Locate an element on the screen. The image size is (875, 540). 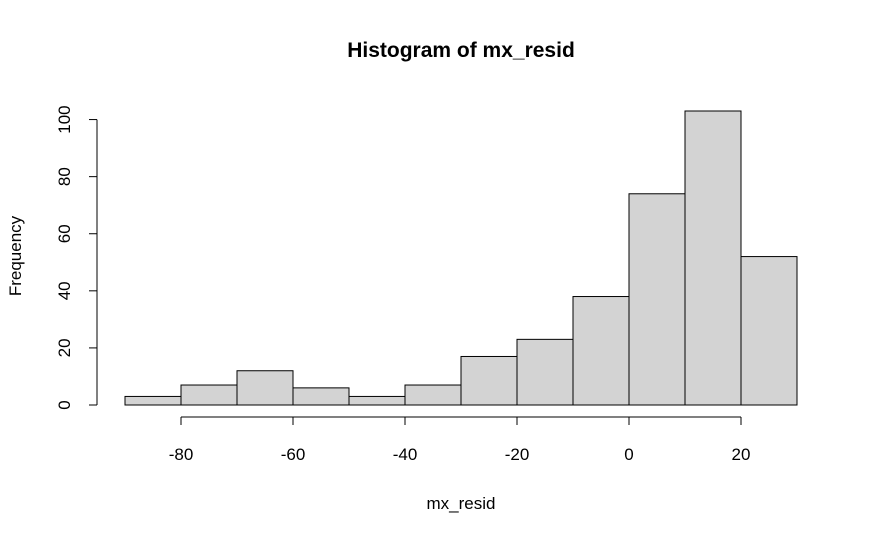
x-axis-label: mx_resid is located at coordinates (461, 503).